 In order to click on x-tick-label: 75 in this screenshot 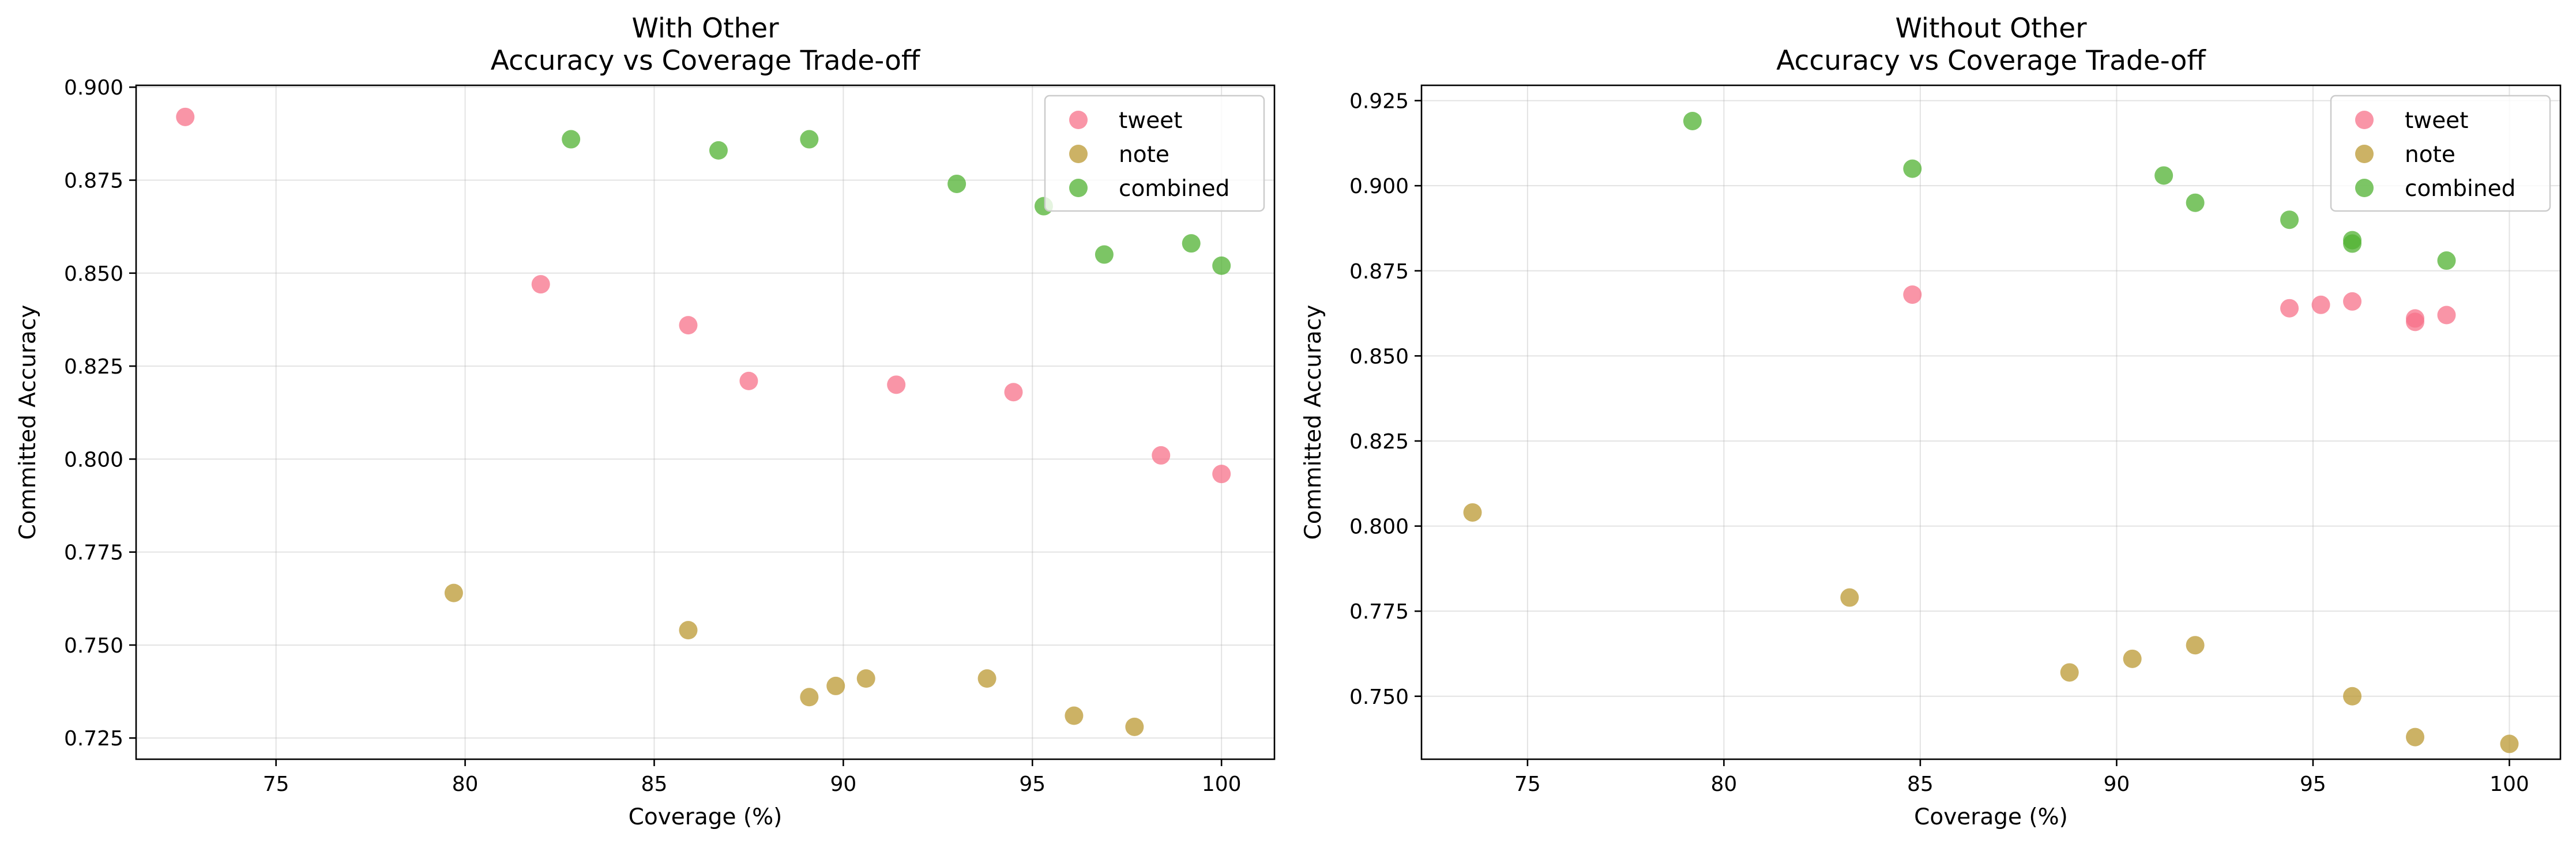, I will do `click(276, 784)`.